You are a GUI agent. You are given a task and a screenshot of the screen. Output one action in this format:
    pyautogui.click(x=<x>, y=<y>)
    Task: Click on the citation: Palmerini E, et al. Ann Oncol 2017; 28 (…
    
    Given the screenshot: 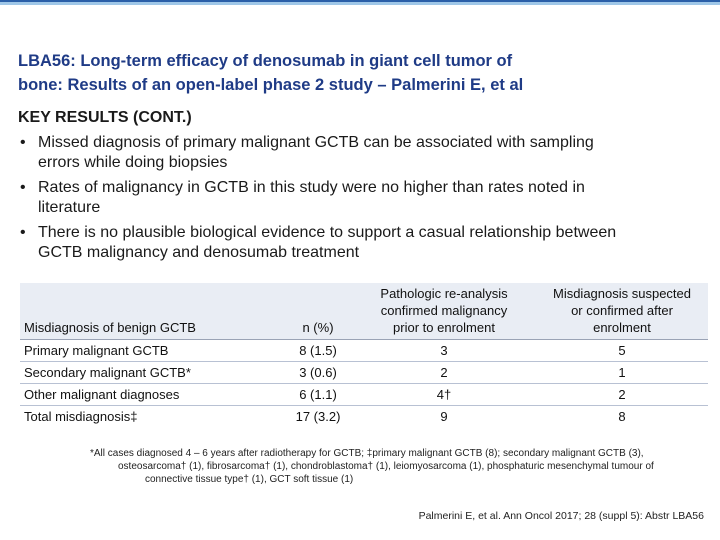 What is the action you would take?
    pyautogui.click(x=561, y=516)
    